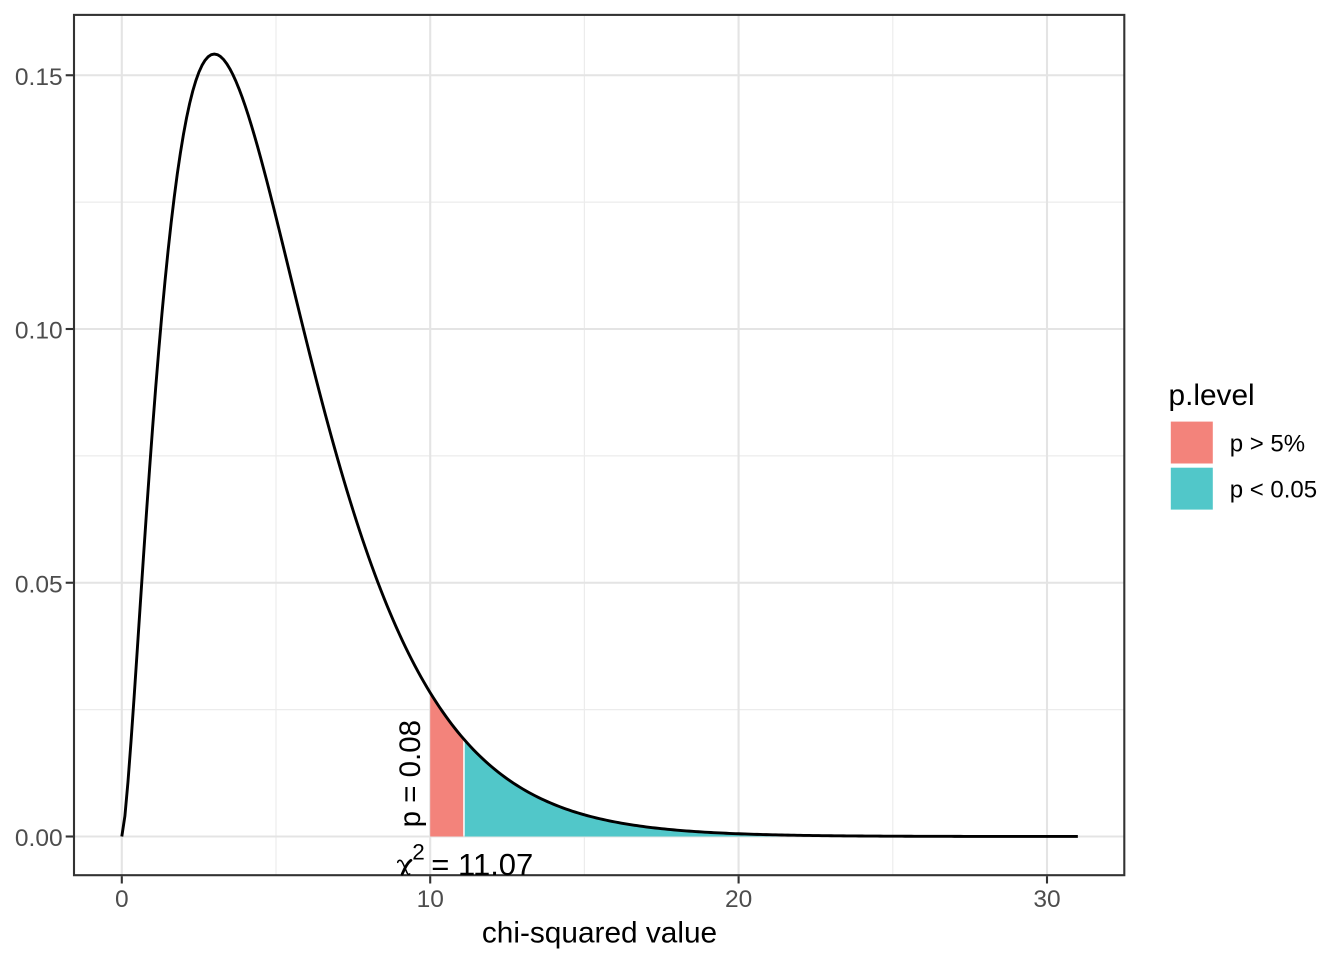 The width and height of the screenshot is (1344, 960). What do you see at coordinates (482, 864) in the screenshot?
I see `svg-text: = 11.07` at bounding box center [482, 864].